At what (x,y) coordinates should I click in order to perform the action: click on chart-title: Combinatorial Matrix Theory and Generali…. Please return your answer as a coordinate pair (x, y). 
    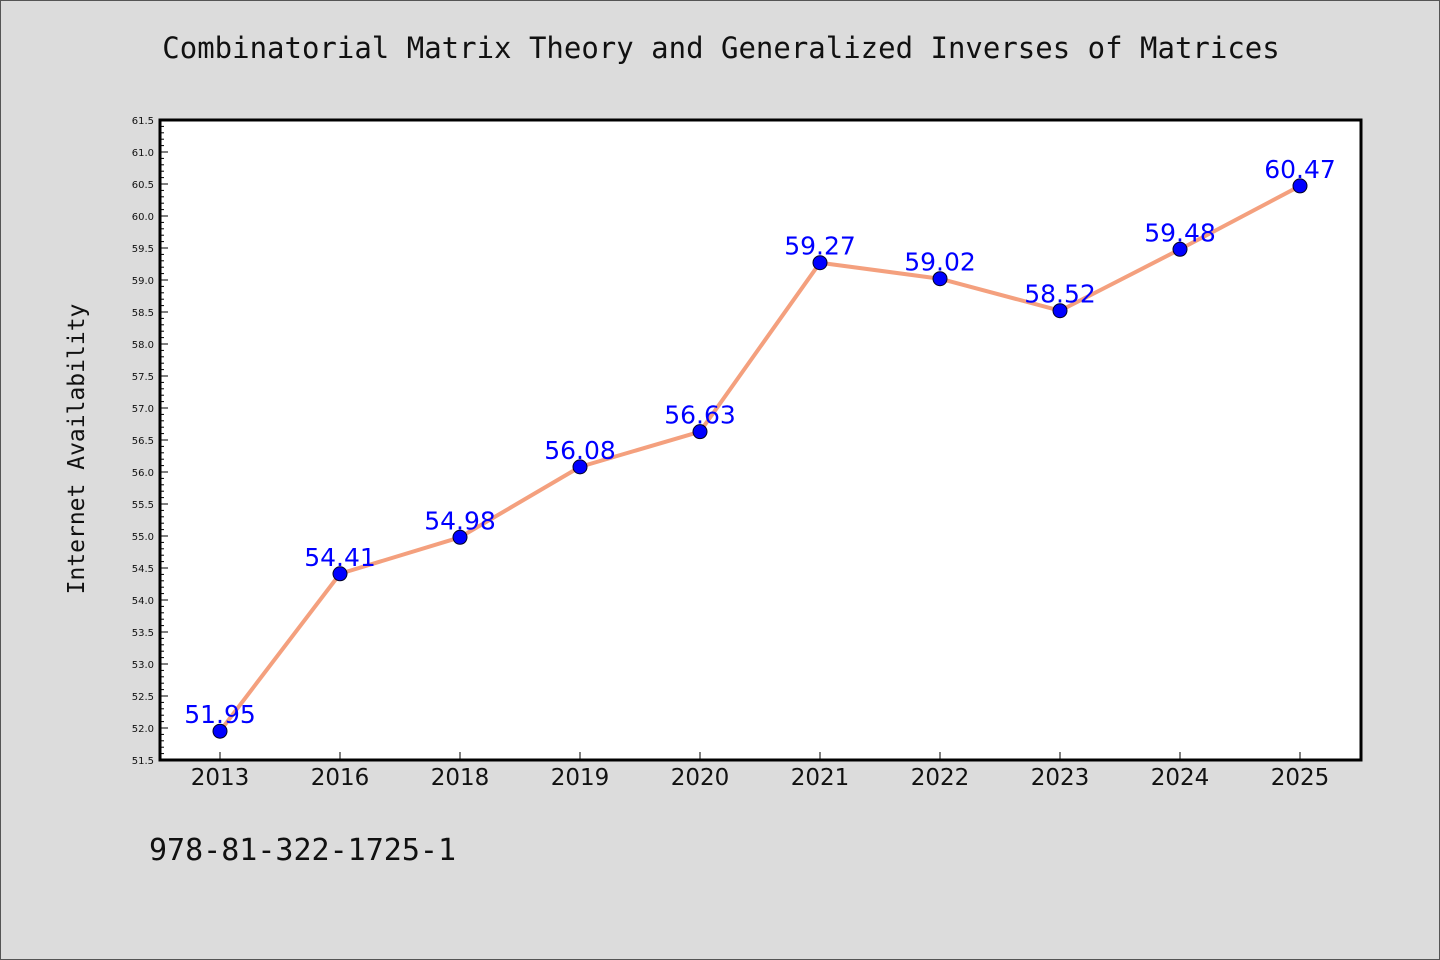
    Looking at the image, I should click on (721, 48).